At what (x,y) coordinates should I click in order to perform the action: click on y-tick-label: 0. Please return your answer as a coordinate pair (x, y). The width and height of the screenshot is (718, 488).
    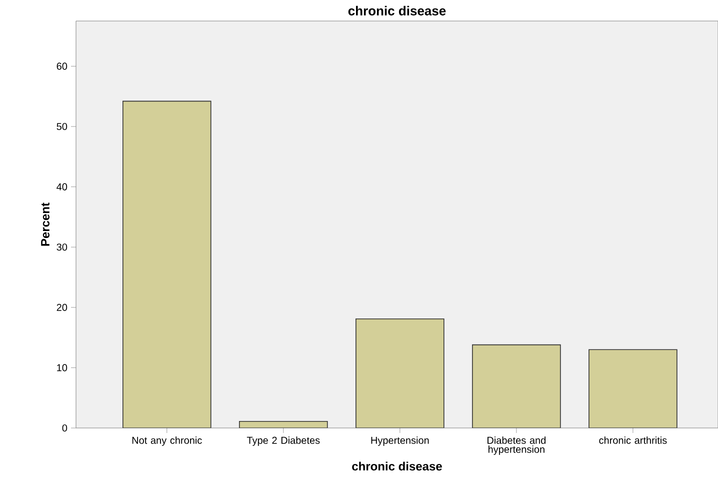
    Looking at the image, I should click on (65, 428).